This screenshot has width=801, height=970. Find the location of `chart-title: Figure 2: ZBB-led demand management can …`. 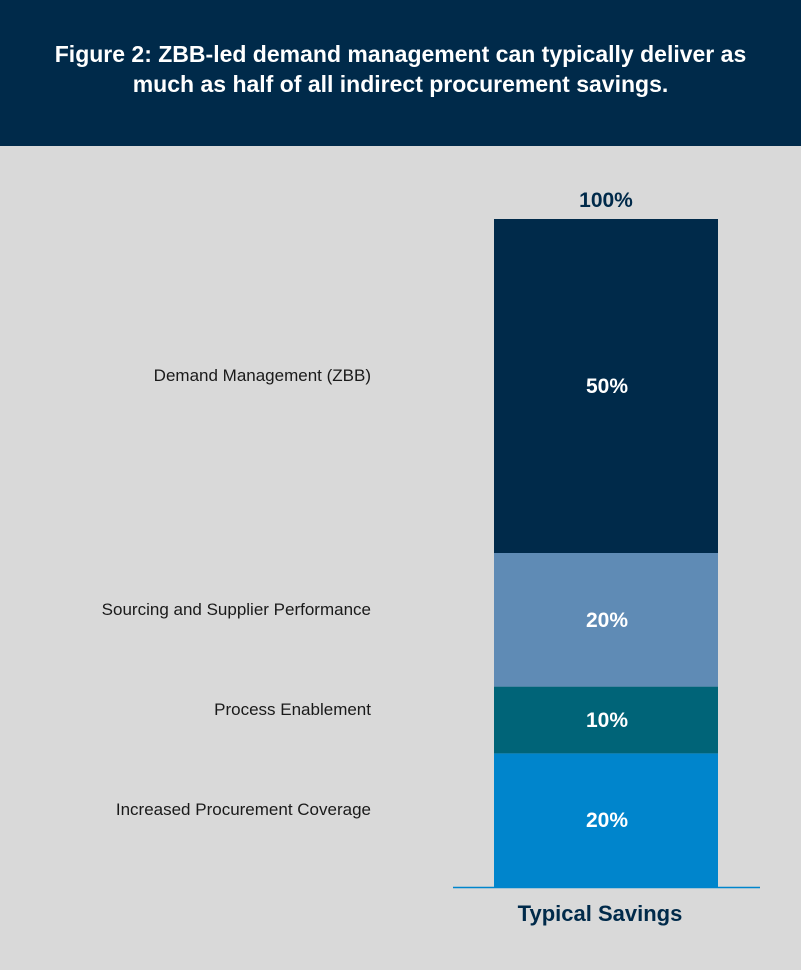

chart-title: Figure 2: ZBB-led demand management can … is located at coordinates (400, 69).